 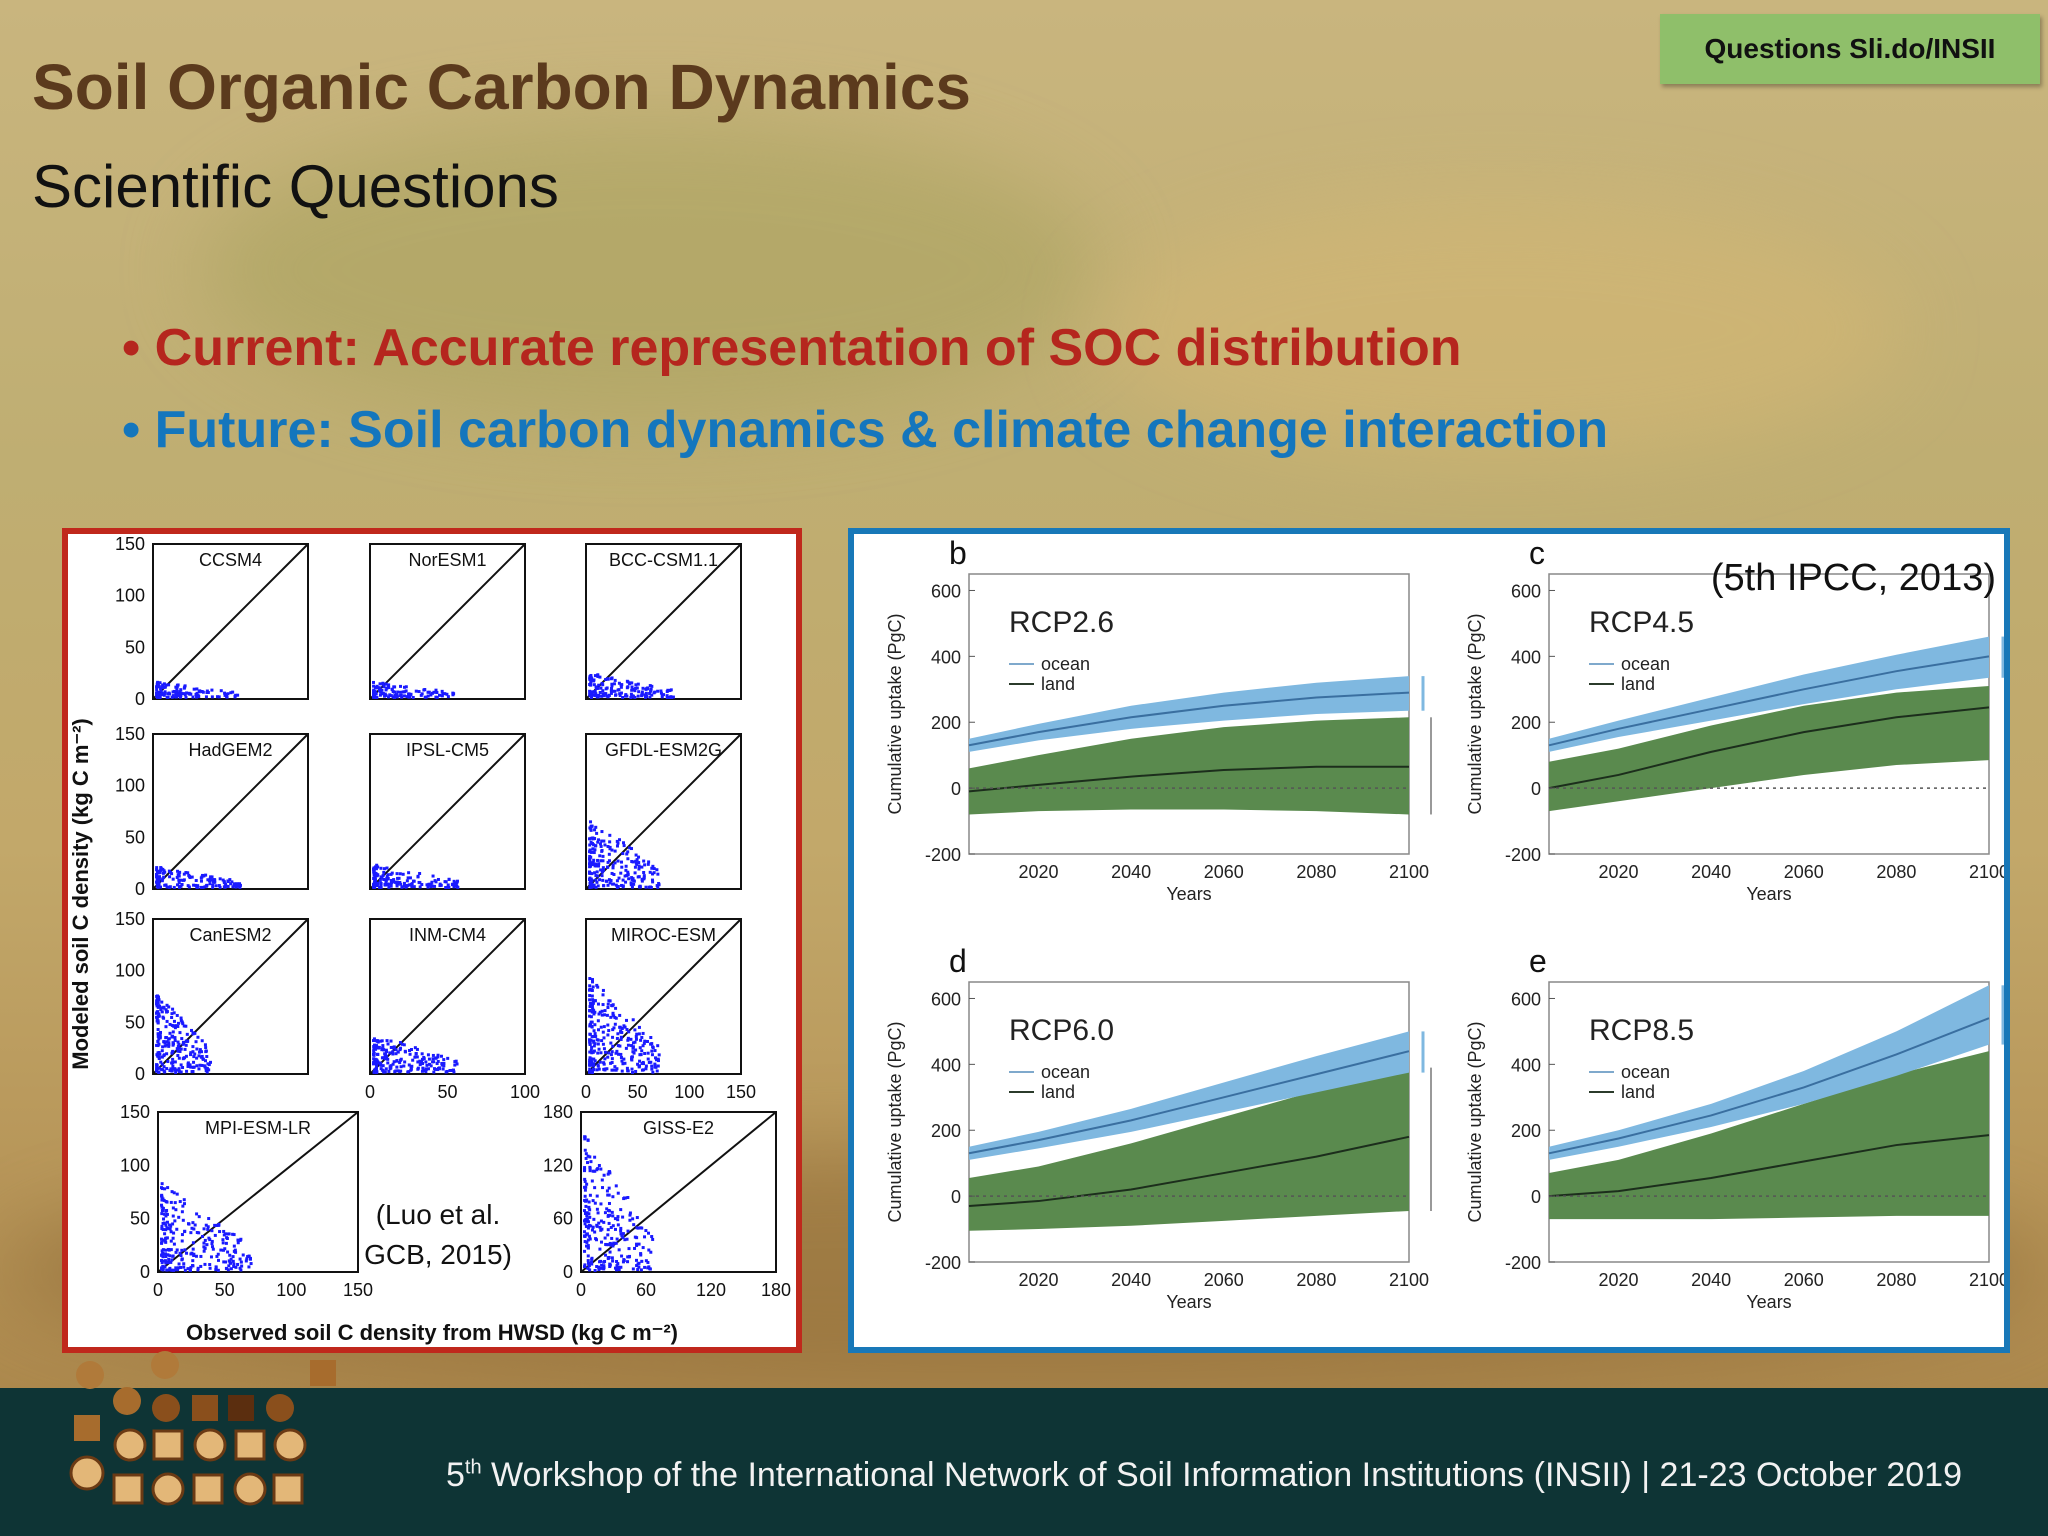 What do you see at coordinates (455, 1475) in the screenshot?
I see `footer-ordinal: 5` at bounding box center [455, 1475].